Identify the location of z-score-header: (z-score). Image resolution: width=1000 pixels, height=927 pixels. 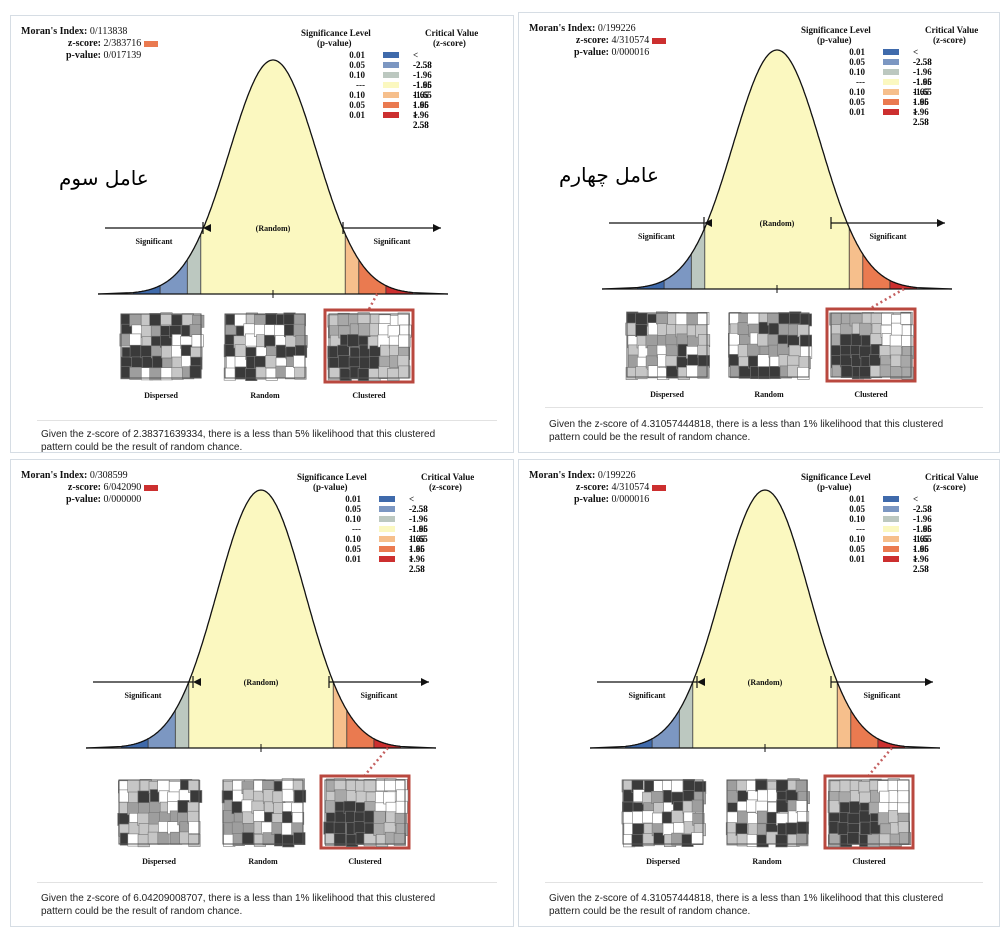
(949, 40).